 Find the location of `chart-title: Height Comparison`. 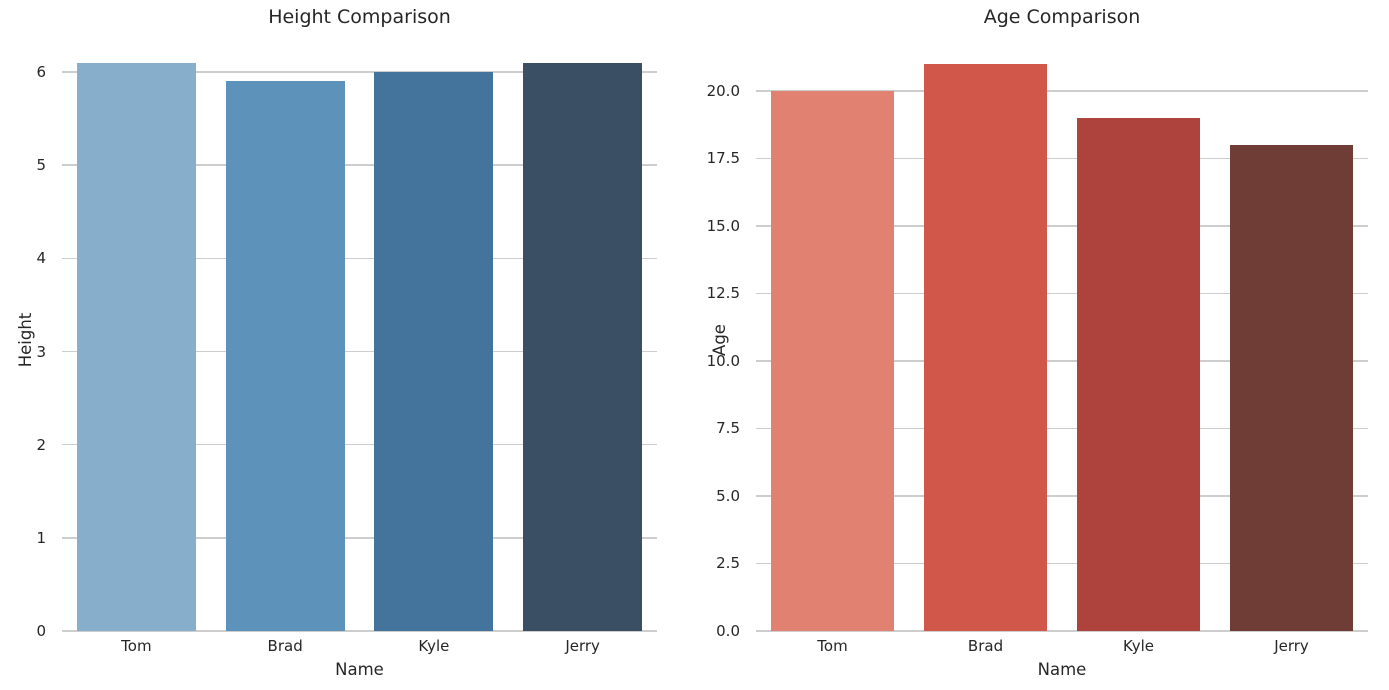

chart-title: Height Comparison is located at coordinates (359, 17).